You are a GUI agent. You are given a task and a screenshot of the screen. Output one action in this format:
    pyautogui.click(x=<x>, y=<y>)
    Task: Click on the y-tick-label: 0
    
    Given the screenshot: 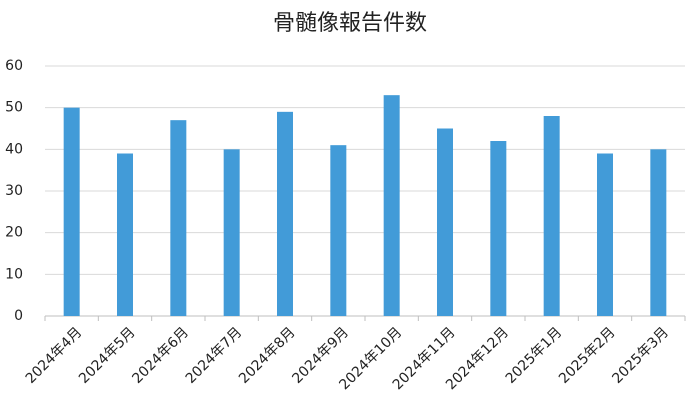 What is the action you would take?
    pyautogui.click(x=18, y=316)
    